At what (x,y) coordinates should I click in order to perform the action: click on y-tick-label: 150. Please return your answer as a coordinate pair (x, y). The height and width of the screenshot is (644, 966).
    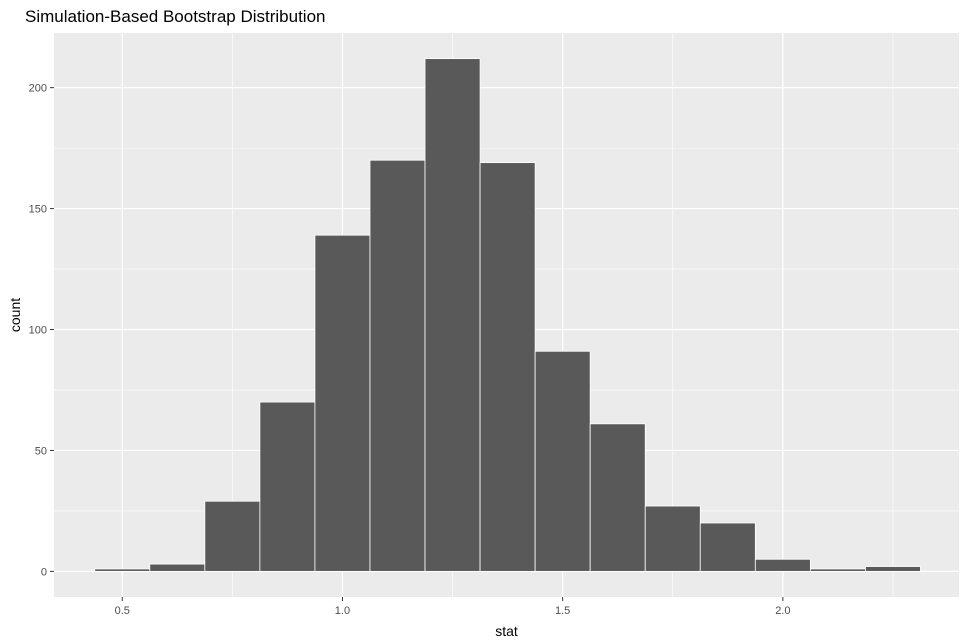
    Looking at the image, I should click on (38, 210).